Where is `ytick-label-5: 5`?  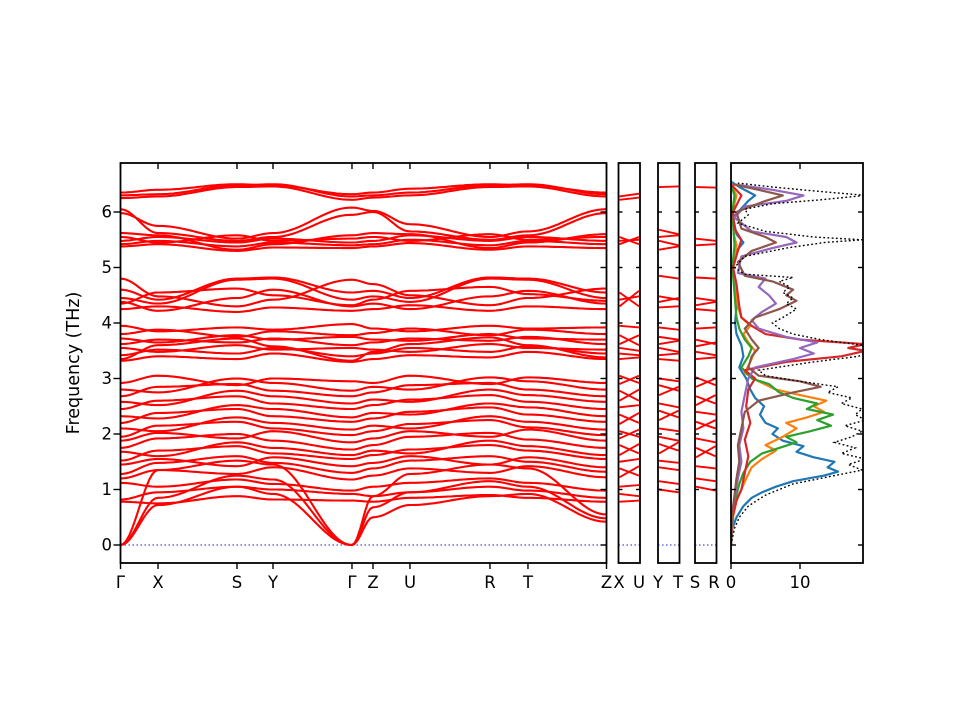 ytick-label-5: 5 is located at coordinates (107, 267).